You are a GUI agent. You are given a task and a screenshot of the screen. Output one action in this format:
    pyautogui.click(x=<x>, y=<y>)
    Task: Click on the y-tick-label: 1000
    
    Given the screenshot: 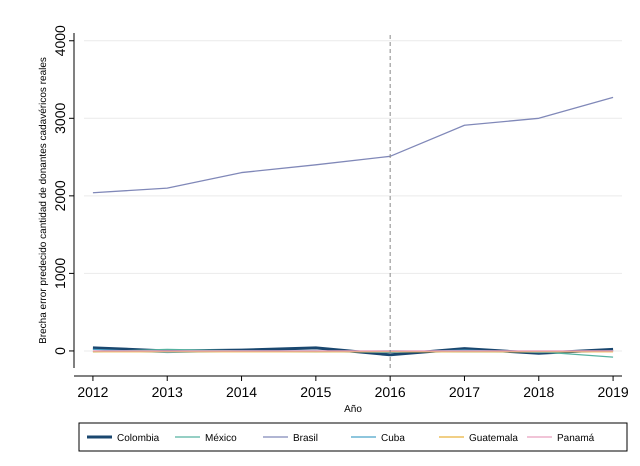 What is the action you would take?
    pyautogui.click(x=60, y=273)
    